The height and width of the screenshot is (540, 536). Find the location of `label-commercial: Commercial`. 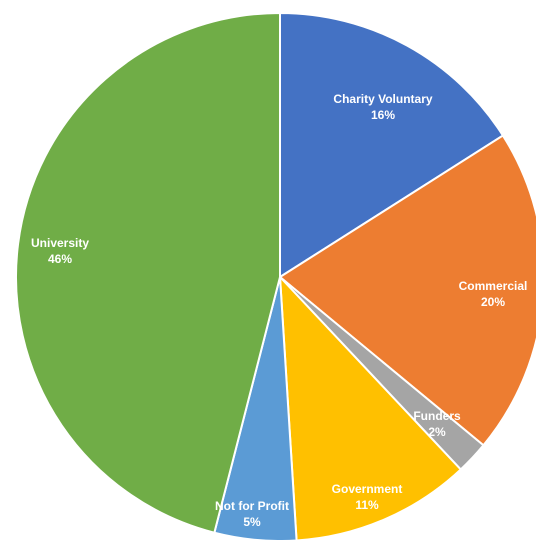

label-commercial: Commercial is located at coordinates (493, 286).